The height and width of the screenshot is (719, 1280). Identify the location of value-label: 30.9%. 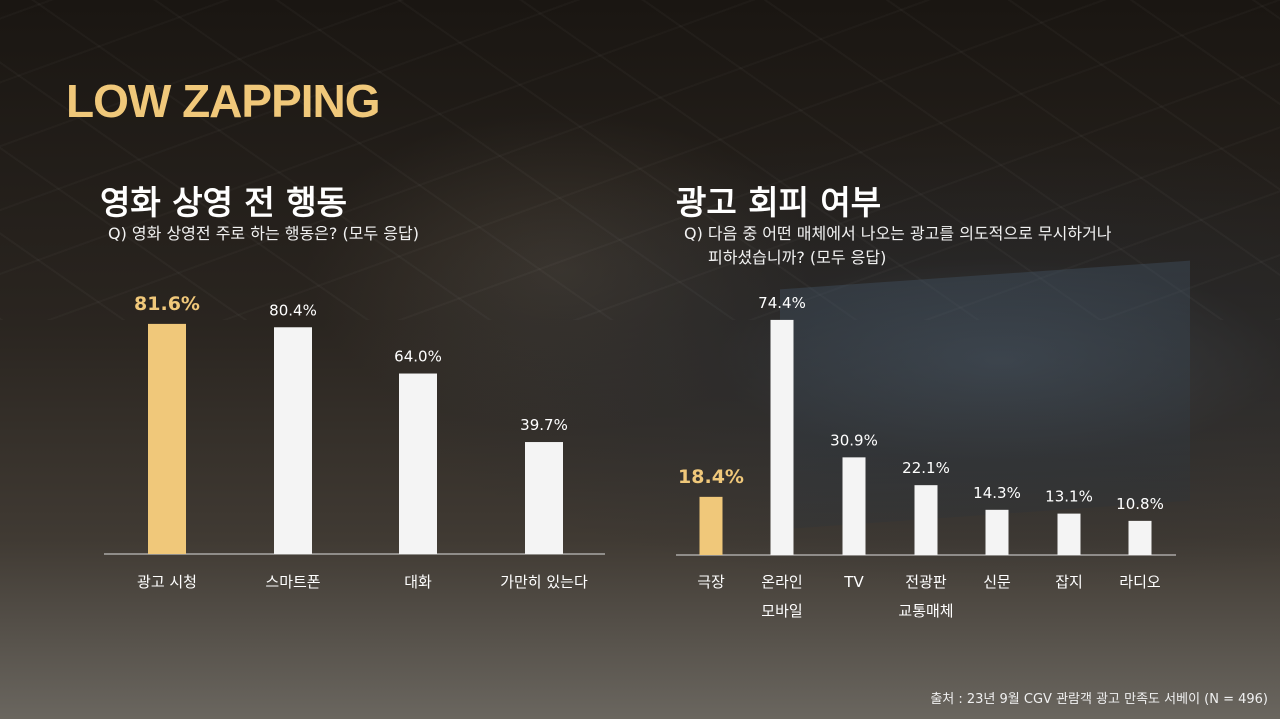
(854, 440).